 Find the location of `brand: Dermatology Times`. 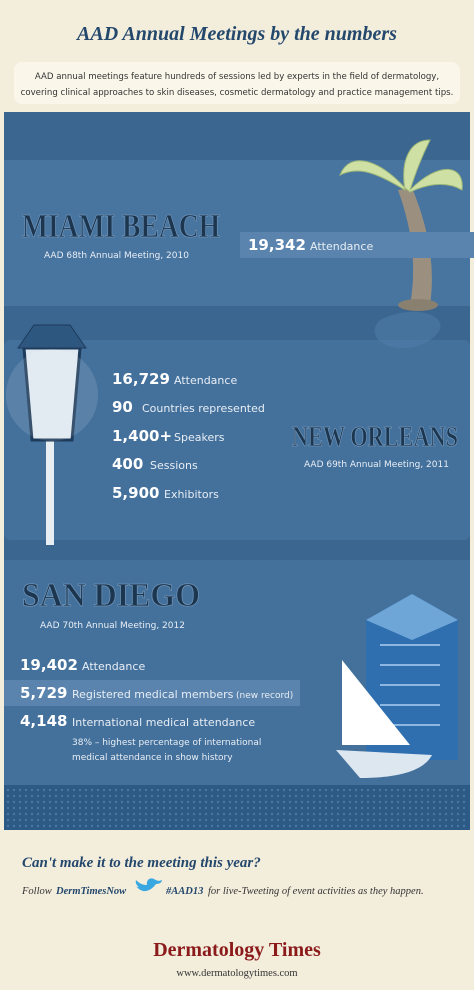

brand: Dermatology Times is located at coordinates (237, 950).